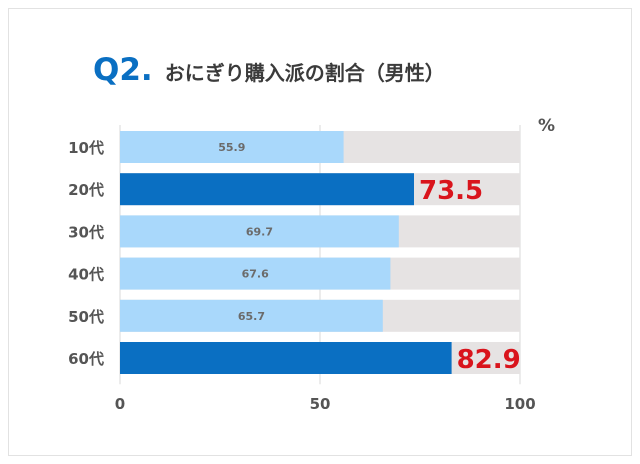 This screenshot has height=464, width=640. What do you see at coordinates (86, 359) in the screenshot?
I see `category-label-5: 60代` at bounding box center [86, 359].